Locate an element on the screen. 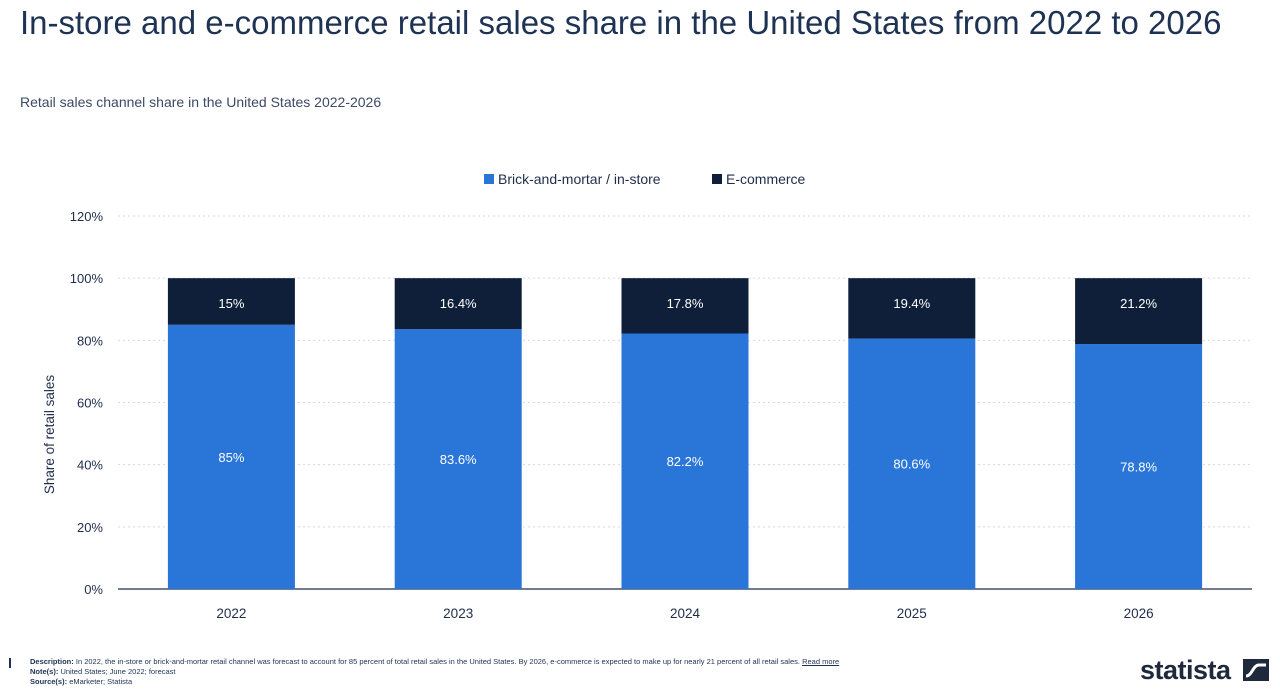  bar-in-store-2025 is located at coordinates (912, 463).